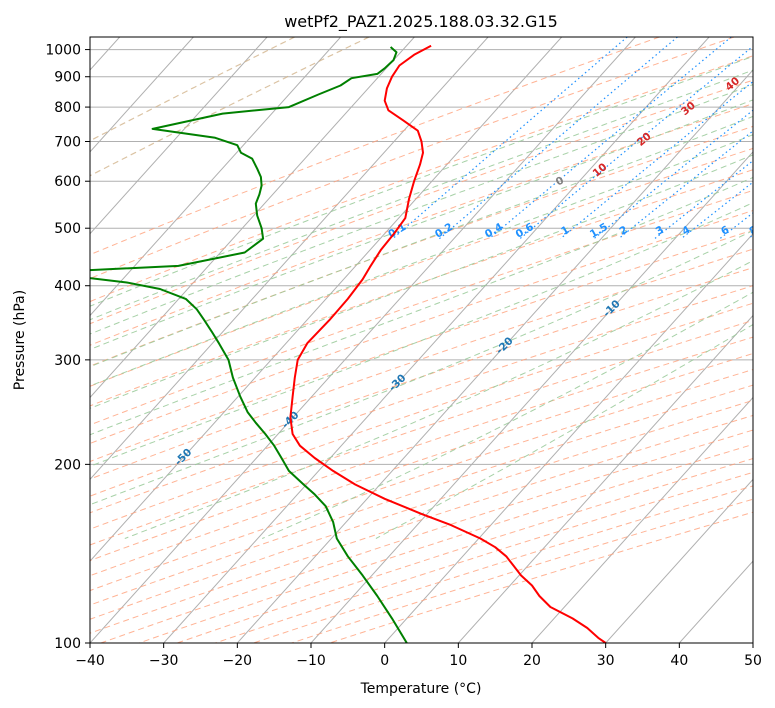 The width and height of the screenshot is (775, 708). Describe the element at coordinates (753, 661) in the screenshot. I see `x-tick-label: 50` at that location.